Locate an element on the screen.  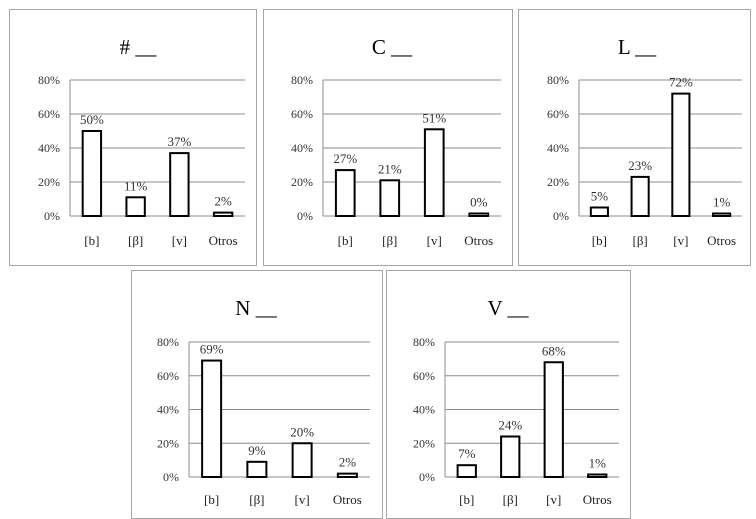
chart-title: # __ is located at coordinates (138, 47).